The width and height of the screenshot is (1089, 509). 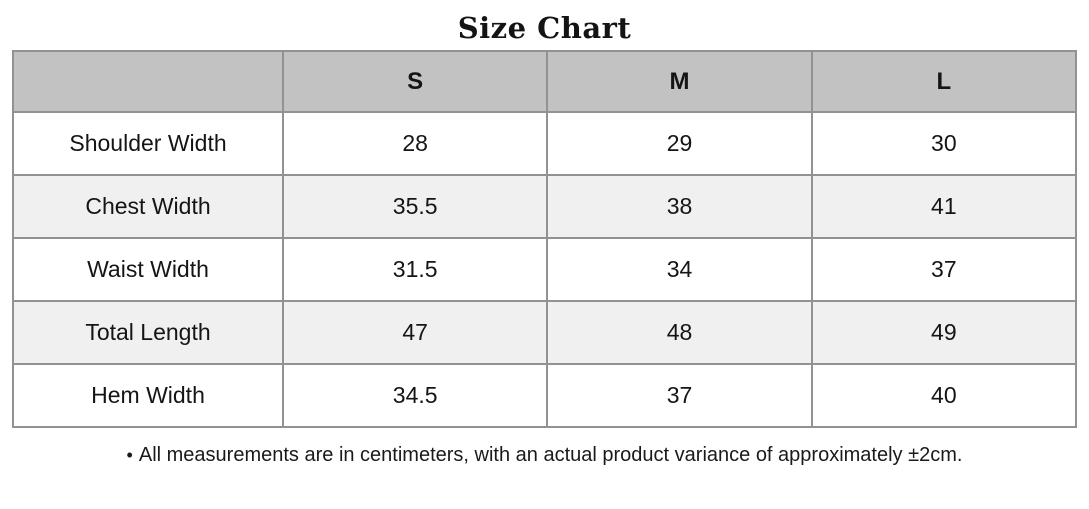 I want to click on size-column-header: L, so click(x=944, y=81).